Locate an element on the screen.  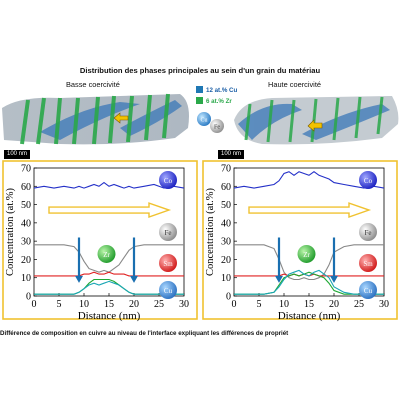
series-line-sm is located at coordinates (109, 274).